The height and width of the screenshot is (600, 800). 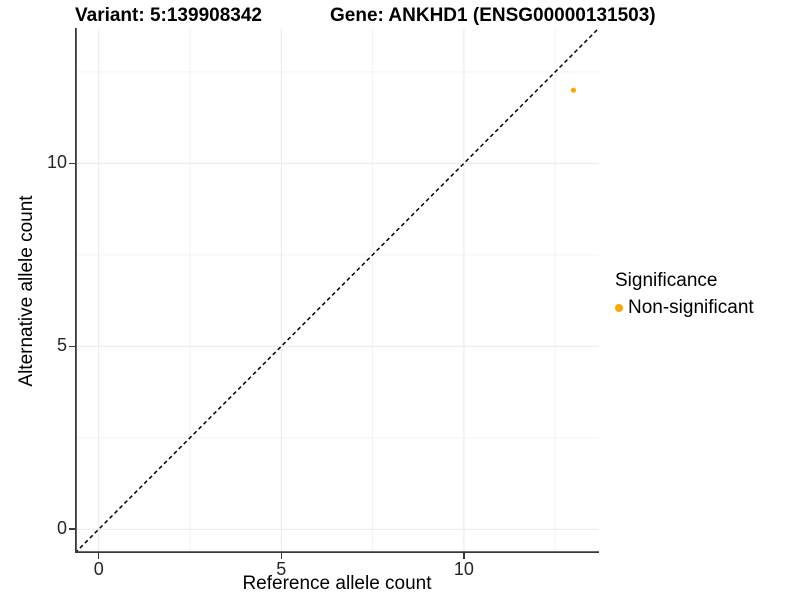 What do you see at coordinates (684, 294) in the screenshot?
I see `legend: Significance Non-significant` at bounding box center [684, 294].